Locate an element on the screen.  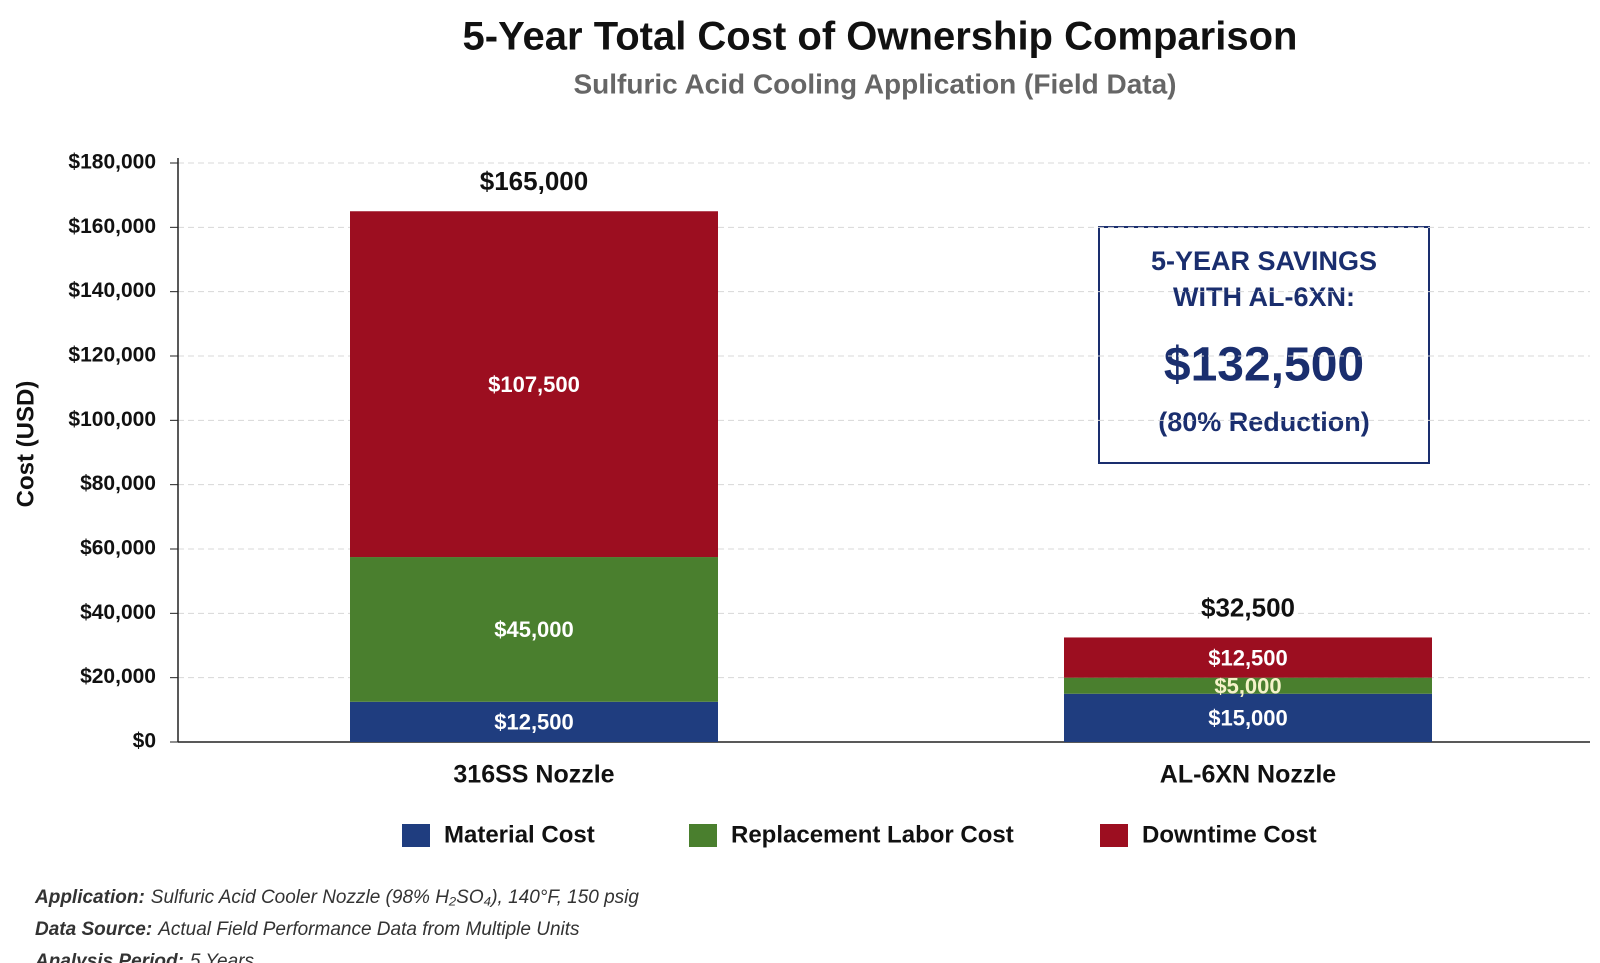
annotation-note: (80% Reduction) is located at coordinates (1264, 422).